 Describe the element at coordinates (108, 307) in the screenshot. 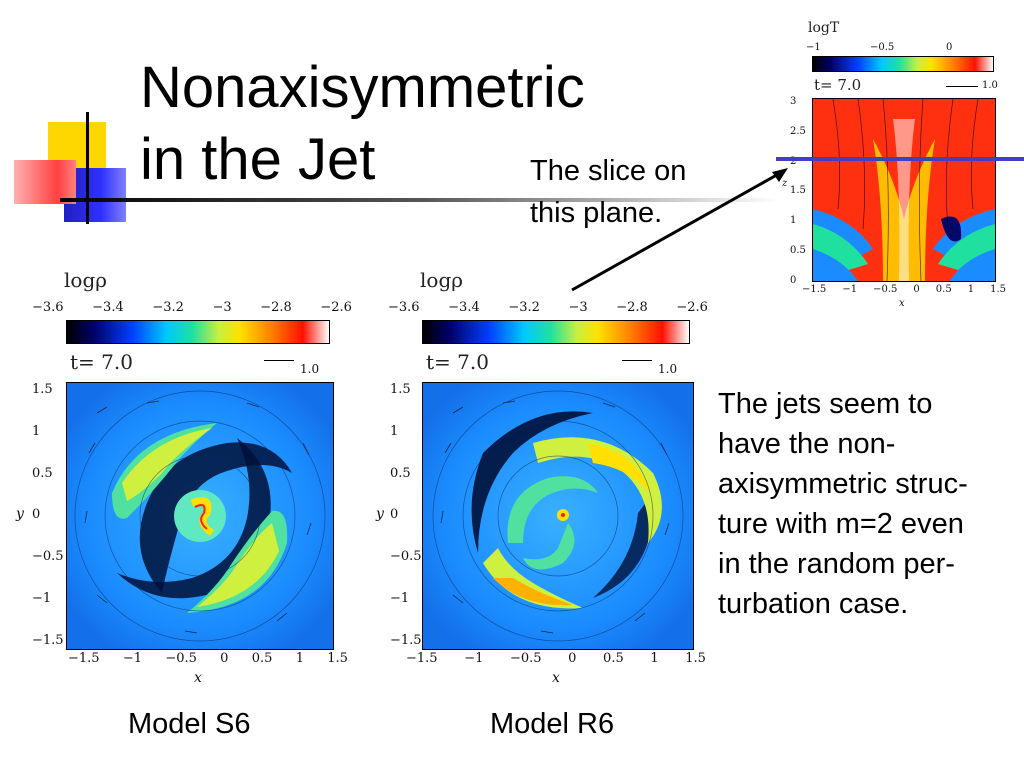

I see `colorbar-tick: −3.4` at that location.